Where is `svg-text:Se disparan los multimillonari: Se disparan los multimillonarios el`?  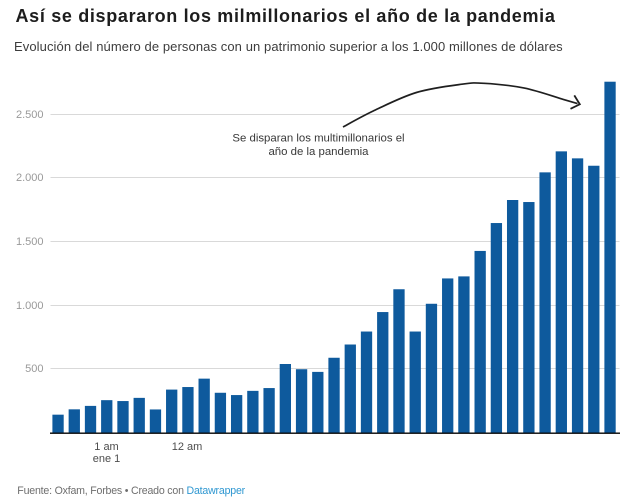
svg-text:Se disparan los multimillonari: Se disparan los multimillonarios el is located at coordinates (318, 139).